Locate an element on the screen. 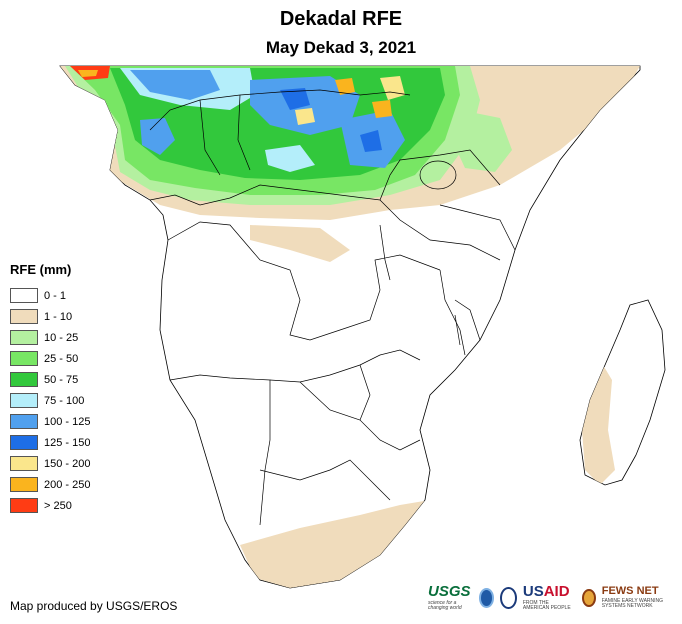 The height and width of the screenshot is (624, 682). legend-label: 200 - 250 is located at coordinates (67, 484).